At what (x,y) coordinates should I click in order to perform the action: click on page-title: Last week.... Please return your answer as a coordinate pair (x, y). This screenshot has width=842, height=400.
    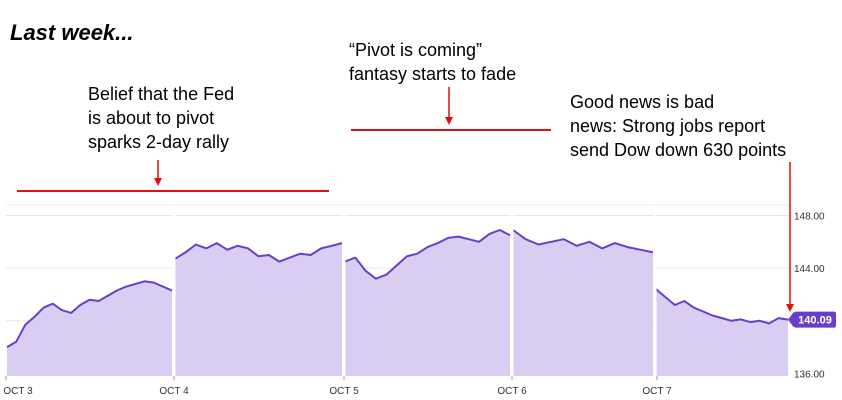
    Looking at the image, I should click on (72, 32).